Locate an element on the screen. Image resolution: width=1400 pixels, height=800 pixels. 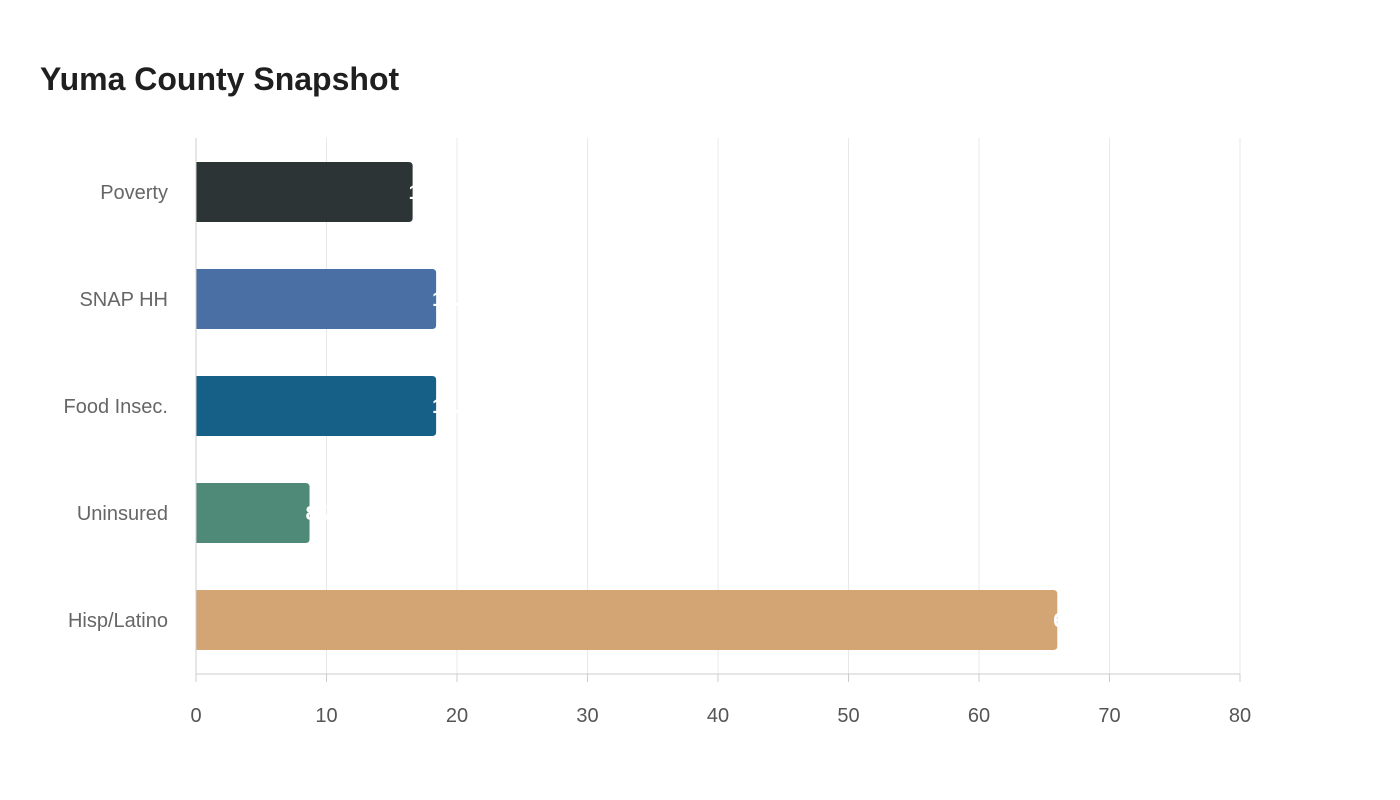
x-tick-label: 60 is located at coordinates (979, 716).